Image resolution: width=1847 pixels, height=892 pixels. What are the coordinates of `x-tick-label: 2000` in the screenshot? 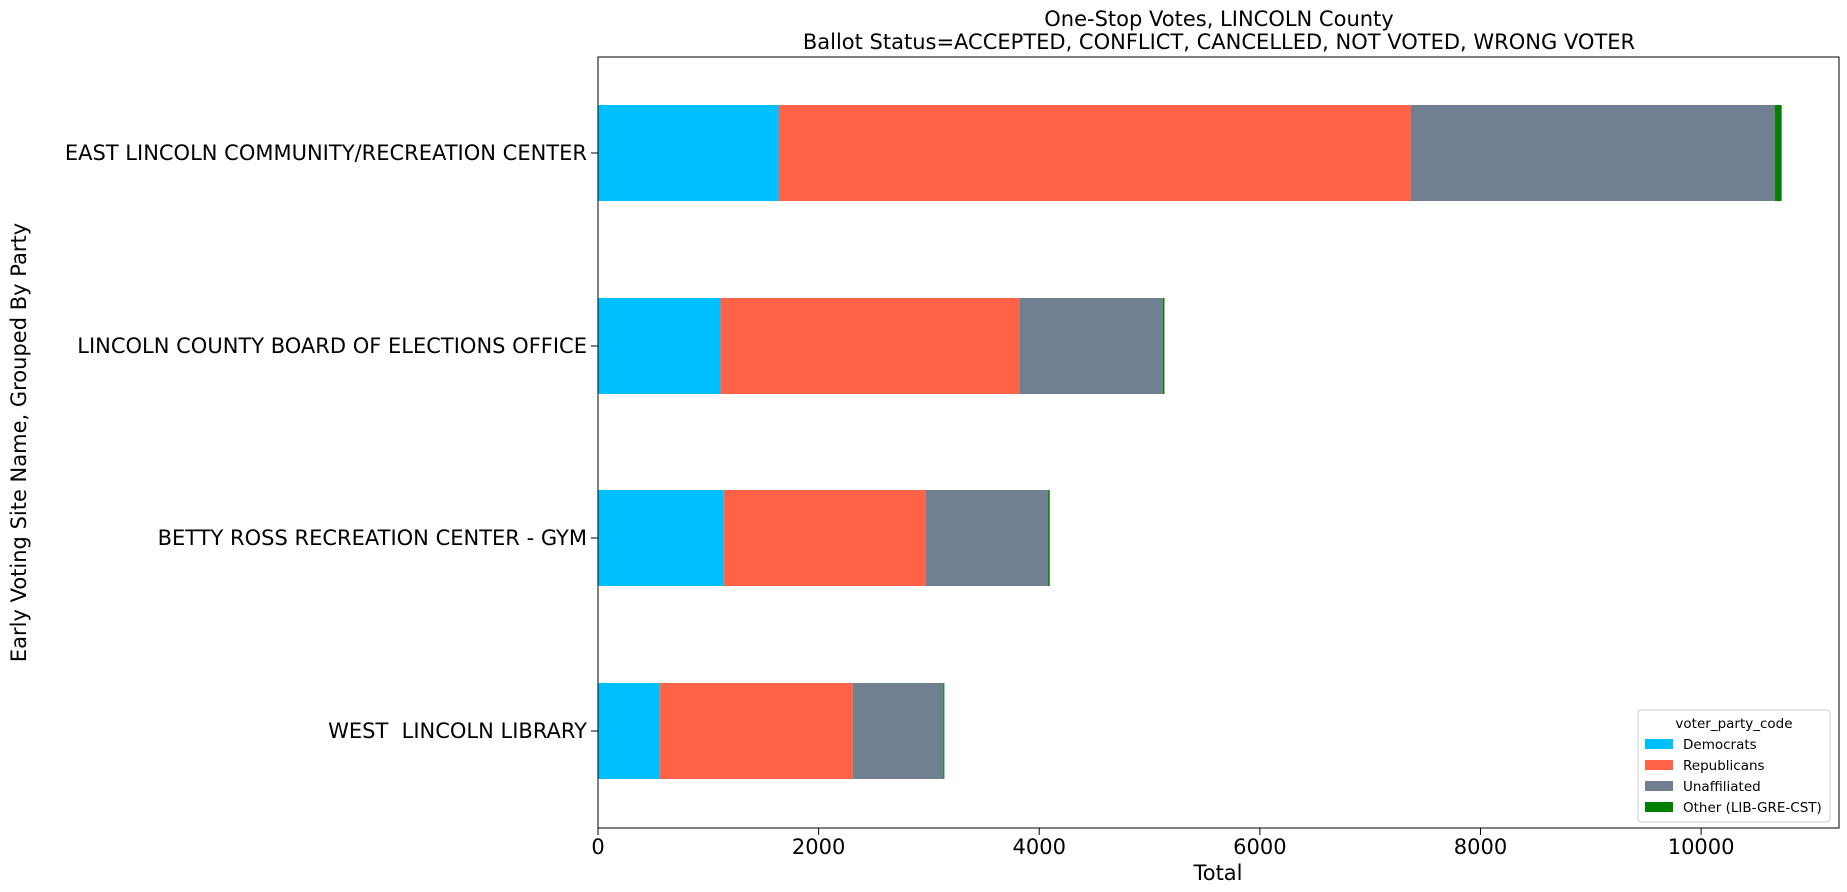 It's located at (818, 847).